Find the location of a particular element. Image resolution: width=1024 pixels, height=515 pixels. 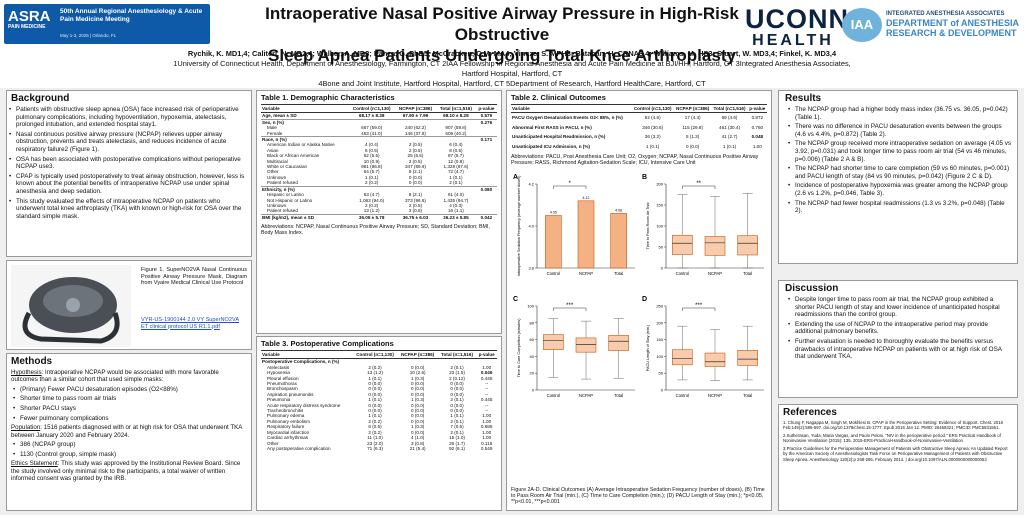

table-cell: 1 (0.1) is located at coordinates (457, 416).